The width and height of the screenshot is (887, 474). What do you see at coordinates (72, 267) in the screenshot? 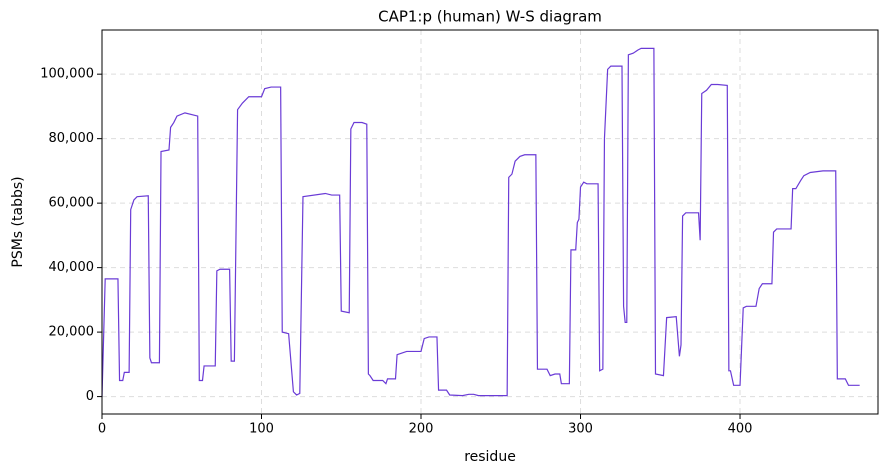
I see `y-tick-label: 40,000` at bounding box center [72, 267].